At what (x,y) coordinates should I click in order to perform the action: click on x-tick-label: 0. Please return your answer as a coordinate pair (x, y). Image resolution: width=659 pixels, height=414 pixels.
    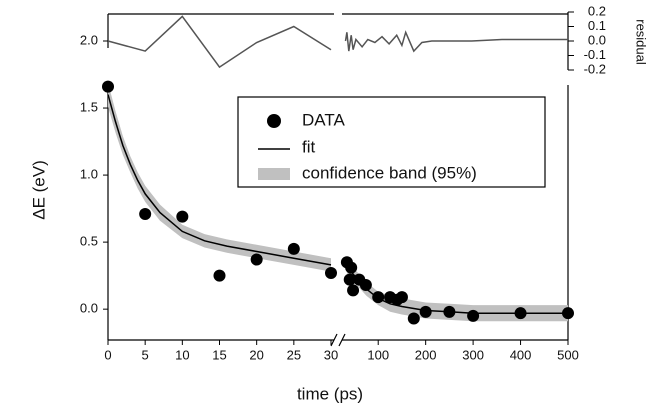
    Looking at the image, I should click on (107, 354).